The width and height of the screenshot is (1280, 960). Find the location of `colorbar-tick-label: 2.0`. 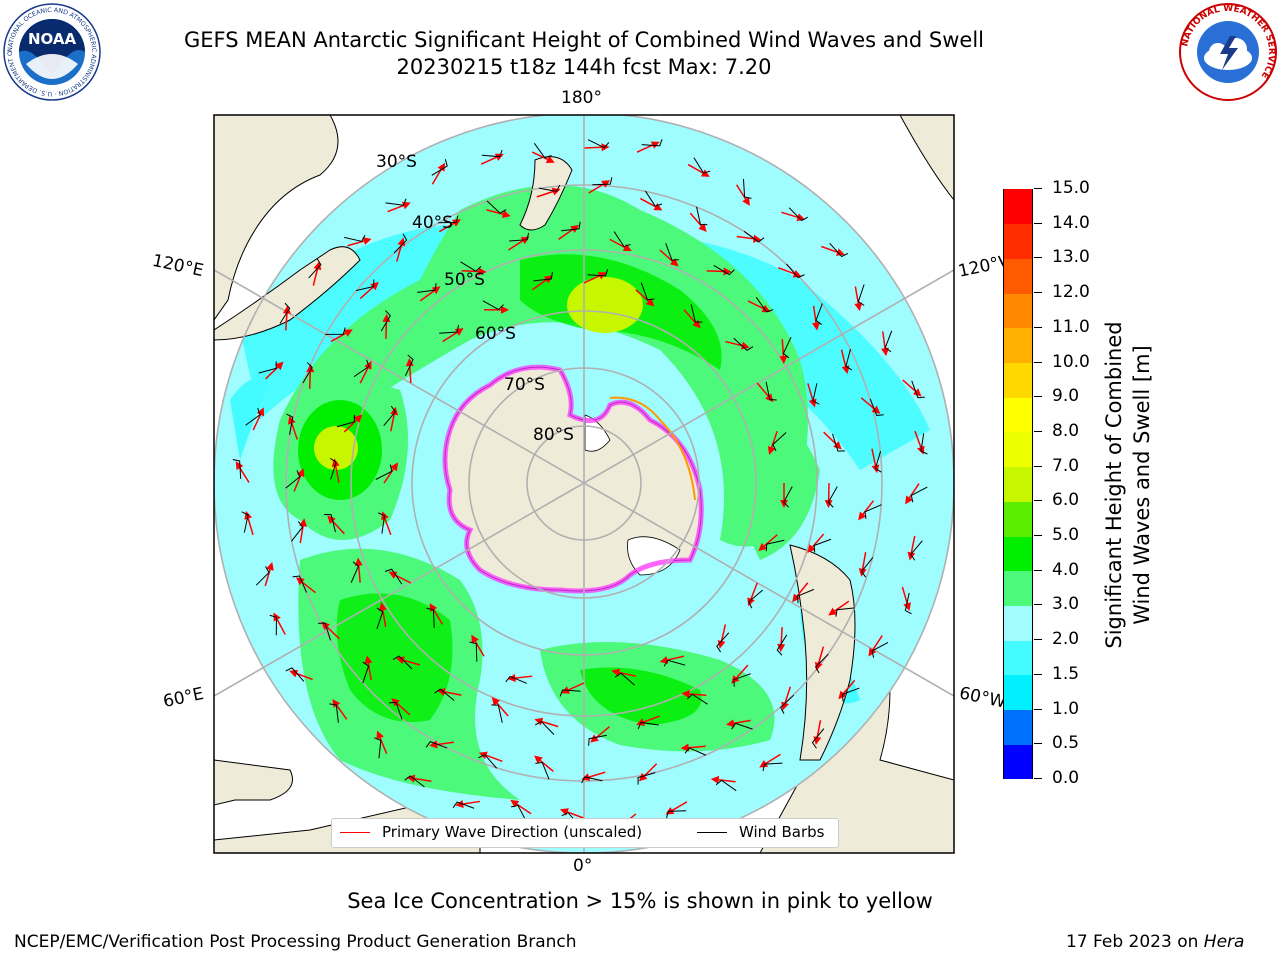

colorbar-tick-label: 2.0 is located at coordinates (1066, 639).